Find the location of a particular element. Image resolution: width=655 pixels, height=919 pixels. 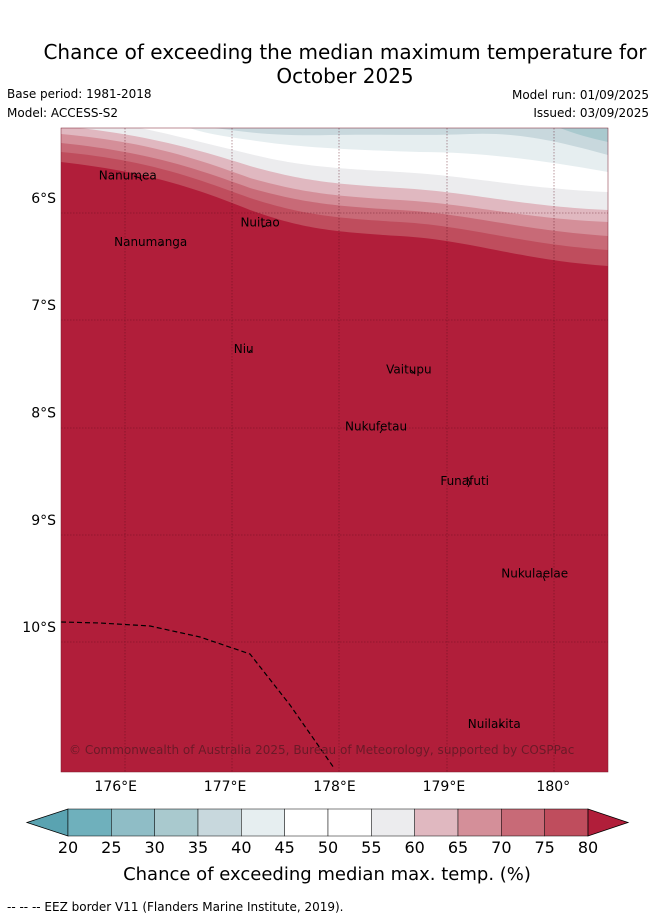

colorbar-tick-label: 80 is located at coordinates (588, 847).